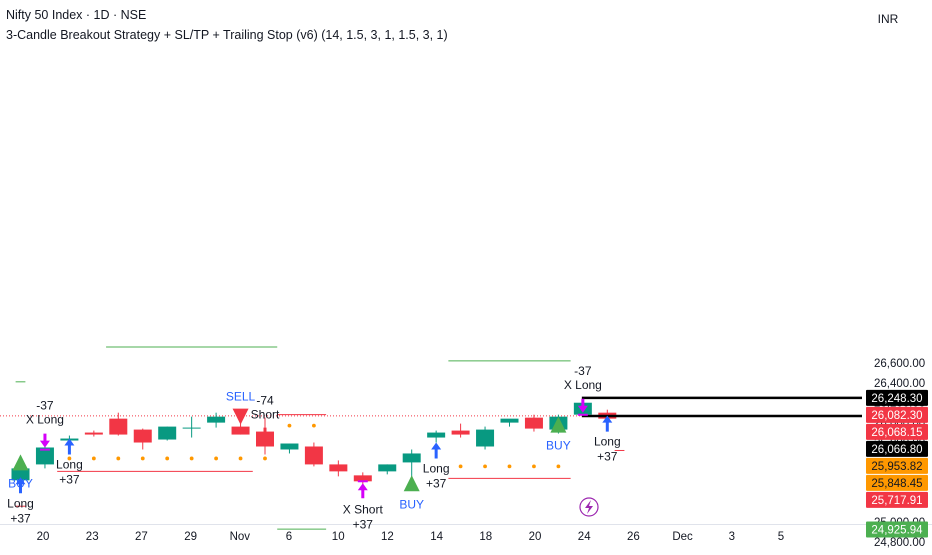 The image size is (932, 555). Describe the element at coordinates (241, 397) in the screenshot. I see `sell-label: SELL` at that location.